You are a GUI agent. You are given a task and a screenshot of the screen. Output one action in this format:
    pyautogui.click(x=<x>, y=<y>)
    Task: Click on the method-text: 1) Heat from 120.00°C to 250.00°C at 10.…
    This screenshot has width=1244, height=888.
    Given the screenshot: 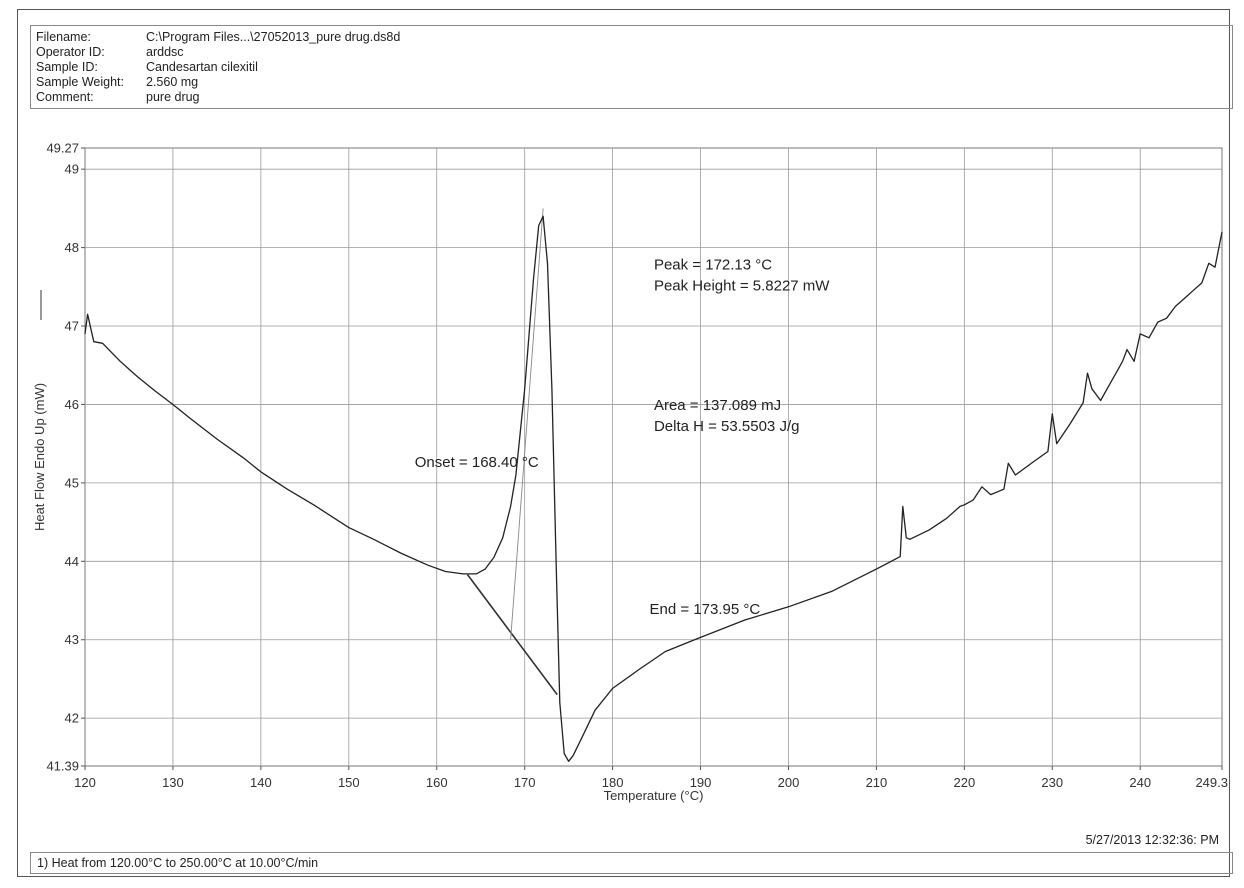 What is the action you would take?
    pyautogui.click(x=178, y=863)
    